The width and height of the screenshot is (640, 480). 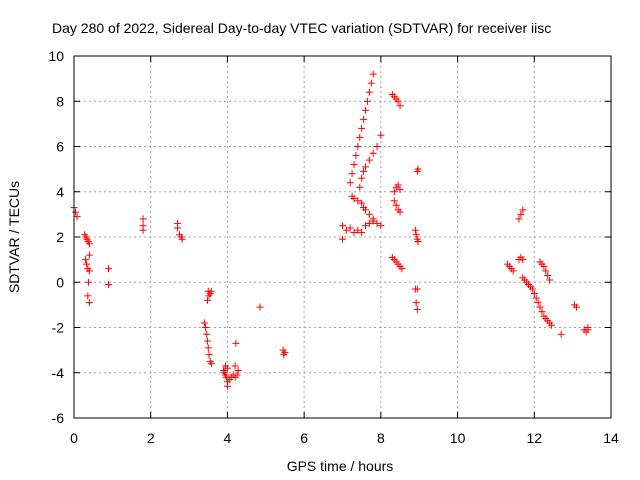 What do you see at coordinates (58, 328) in the screenshot?
I see `y-tick-label: -2` at bounding box center [58, 328].